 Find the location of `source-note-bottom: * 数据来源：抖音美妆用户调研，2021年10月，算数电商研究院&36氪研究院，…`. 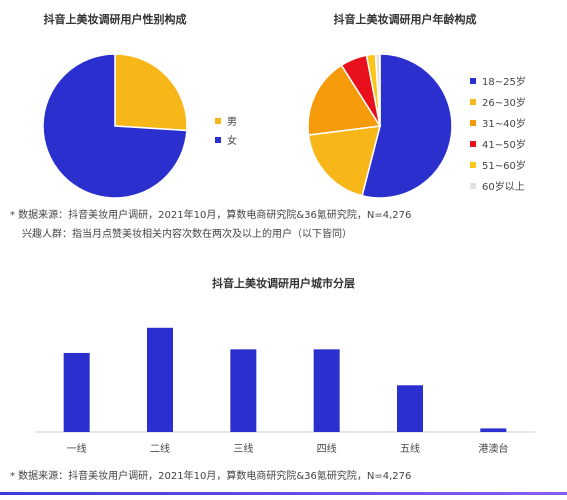

source-note-bottom: * 数据来源：抖音美妆用户调研，2021年10月，算数电商研究院&36氪研究院，… is located at coordinates (211, 476).